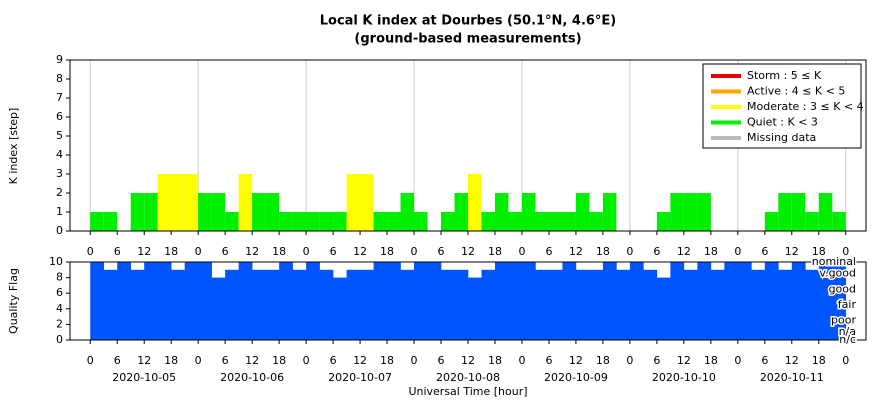 The image size is (886, 404). Describe the element at coordinates (144, 377) in the screenshot. I see `day-label: 2020-10-05` at that location.